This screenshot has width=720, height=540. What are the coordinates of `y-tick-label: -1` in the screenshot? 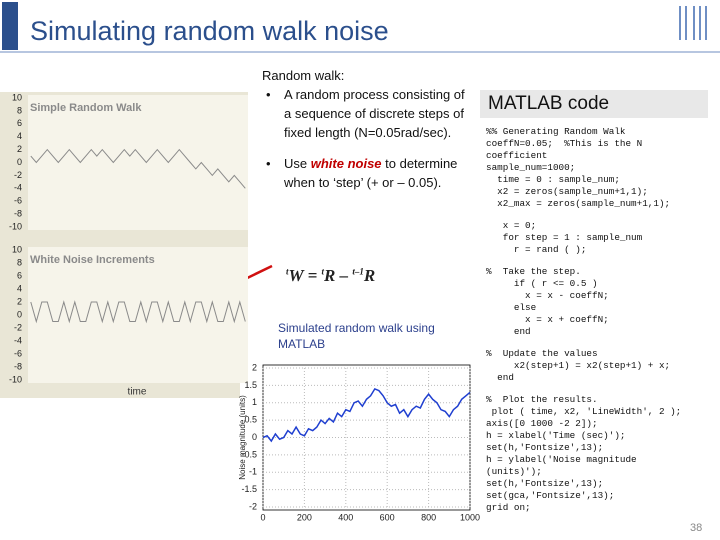 It's located at (253, 472).